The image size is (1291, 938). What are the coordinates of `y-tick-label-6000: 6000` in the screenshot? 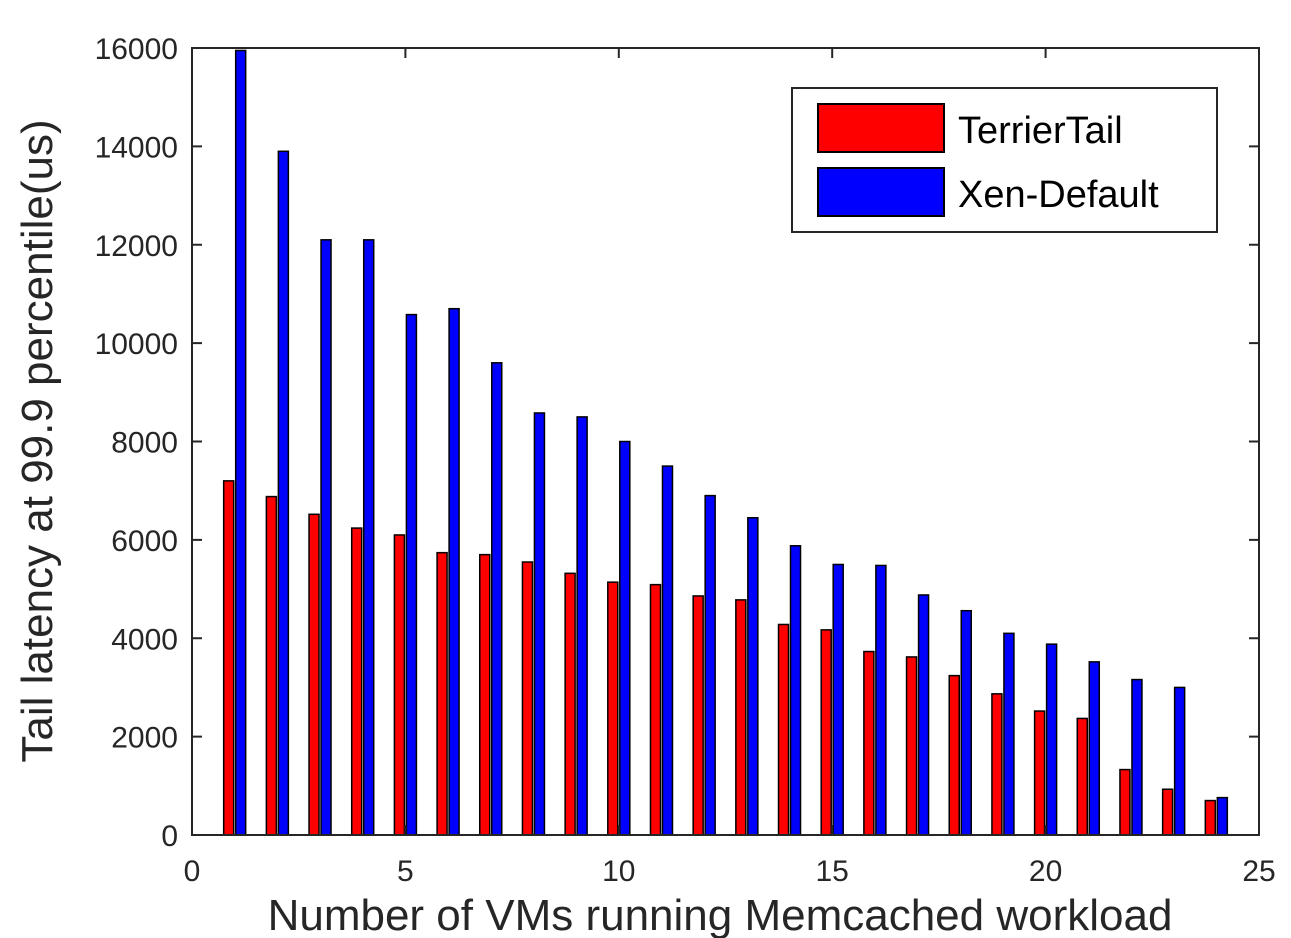 It's located at (144, 541).